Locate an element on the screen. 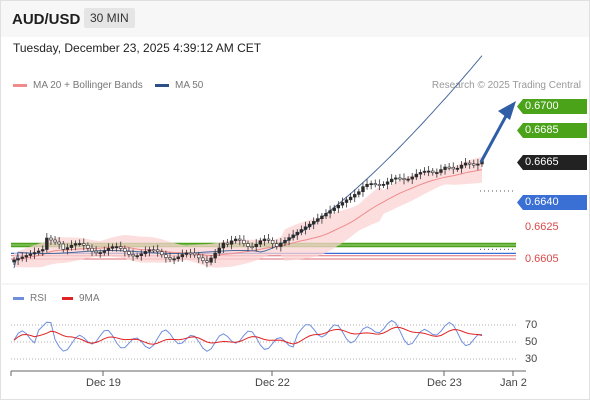 Image resolution: width=590 pixels, height=400 pixels. x-tick-dec19: Dec 19 is located at coordinates (103, 383).